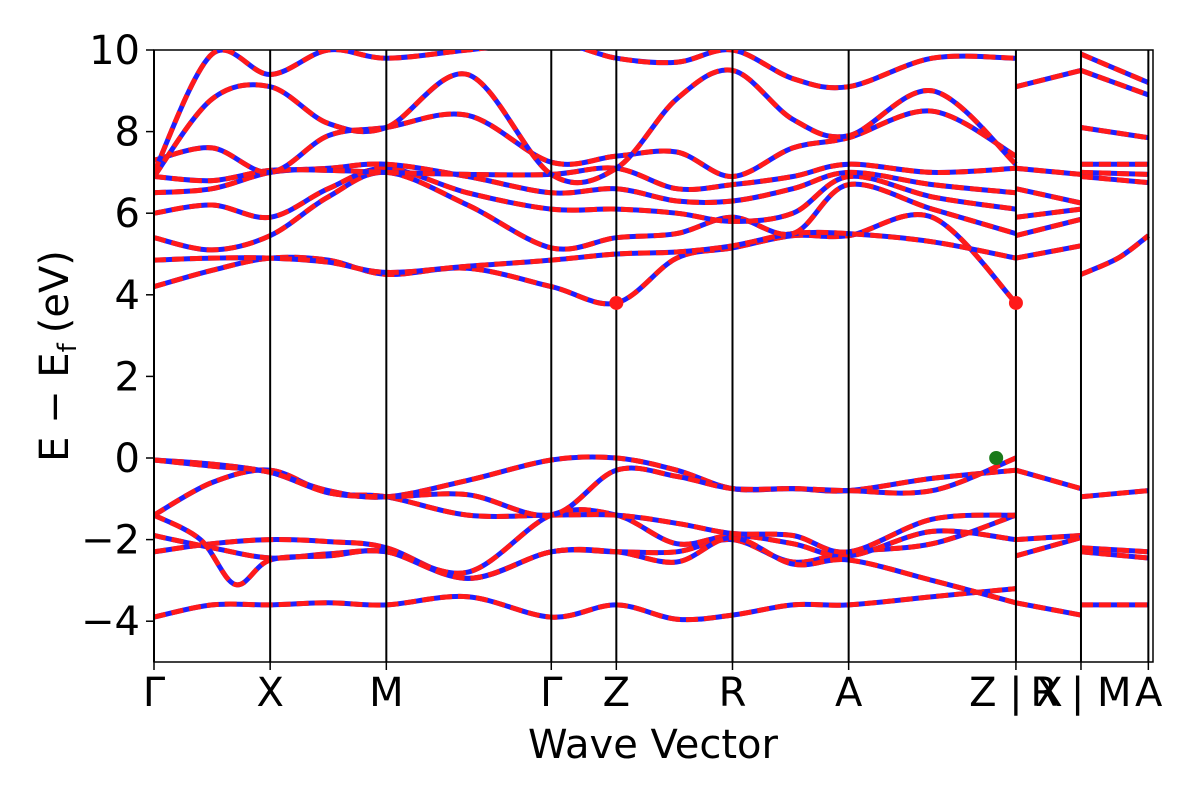 This screenshot has height=800, width=1200. What do you see at coordinates (616, 693) in the screenshot?
I see `x-tick-label: Z` at bounding box center [616, 693].